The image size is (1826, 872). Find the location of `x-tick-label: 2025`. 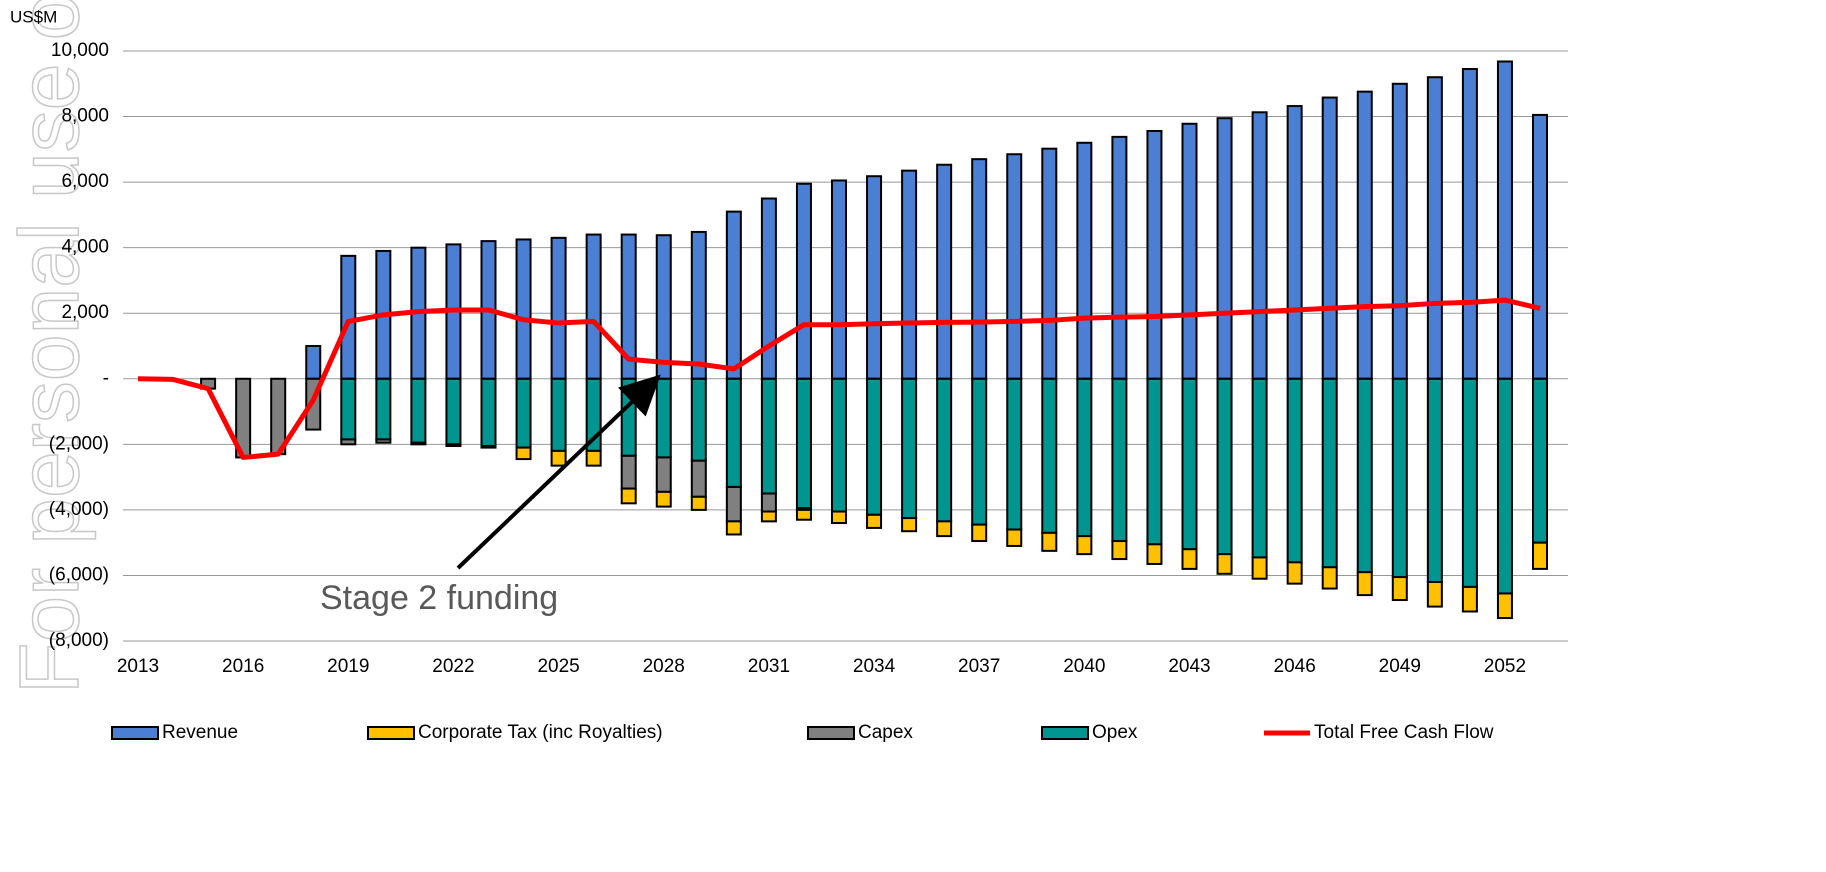

x-tick-label: 2025 is located at coordinates (558, 666).